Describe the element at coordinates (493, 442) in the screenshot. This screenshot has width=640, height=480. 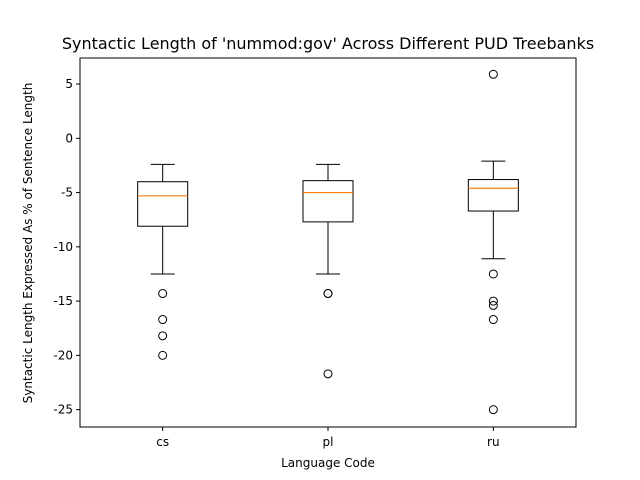
I see `x-tick-label: ru` at that location.